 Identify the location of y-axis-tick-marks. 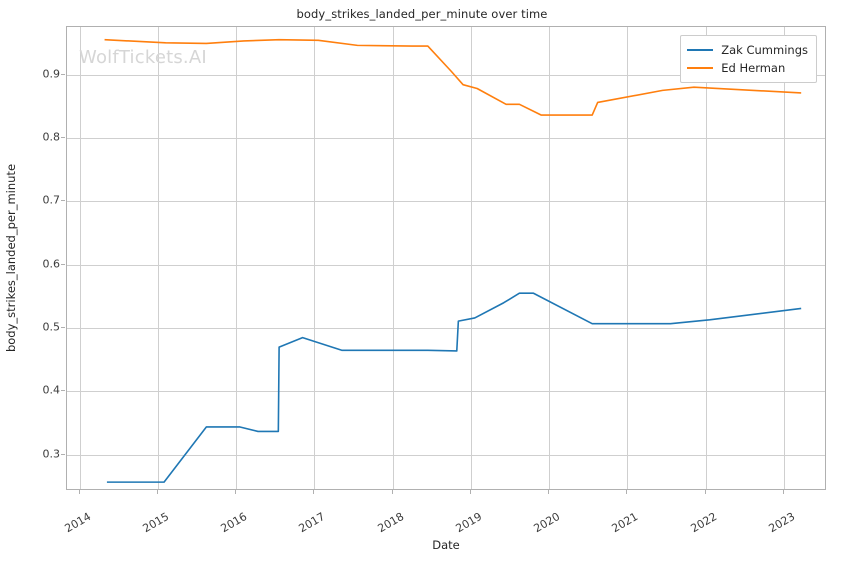
(35, 258).